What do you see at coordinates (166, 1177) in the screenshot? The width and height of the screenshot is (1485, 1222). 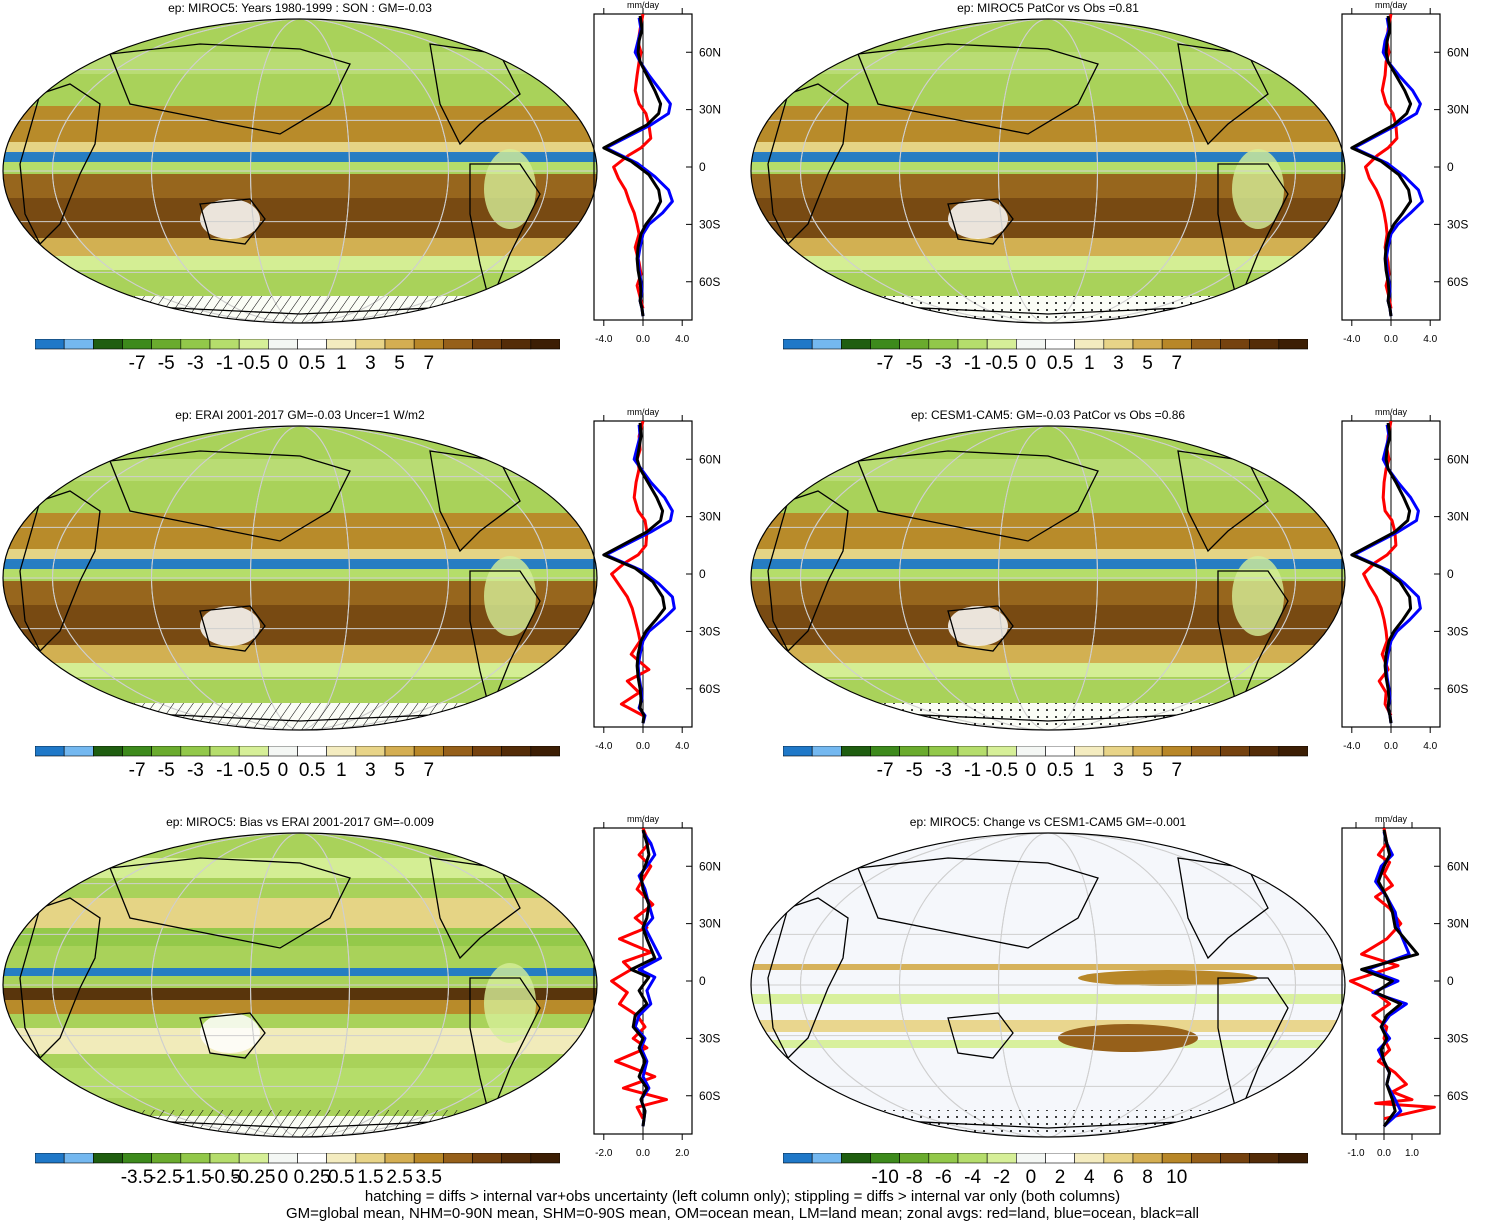 I see `colorbar-label: -2.5` at bounding box center [166, 1177].